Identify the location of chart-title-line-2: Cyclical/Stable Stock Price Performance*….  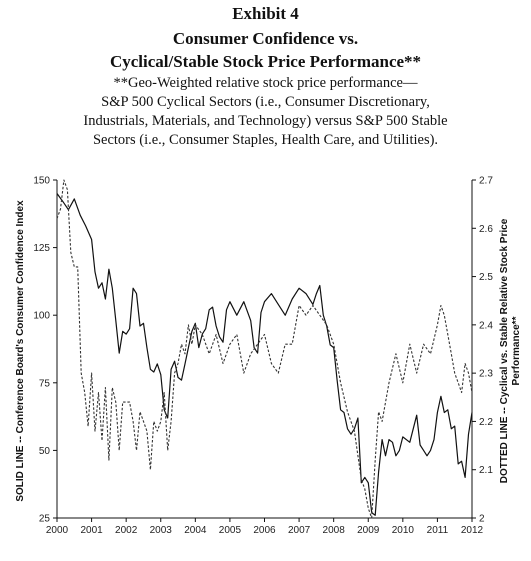
(265, 61).